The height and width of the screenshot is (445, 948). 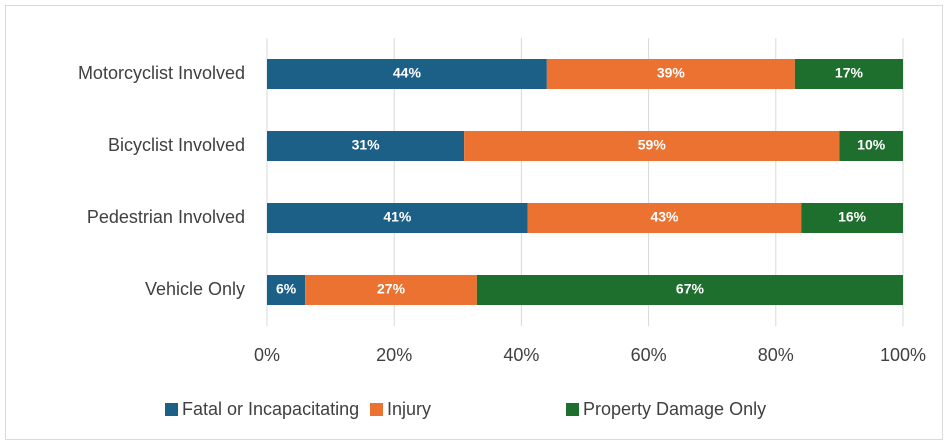 I want to click on y-tick-label: Vehicle Only, so click(x=195, y=289).